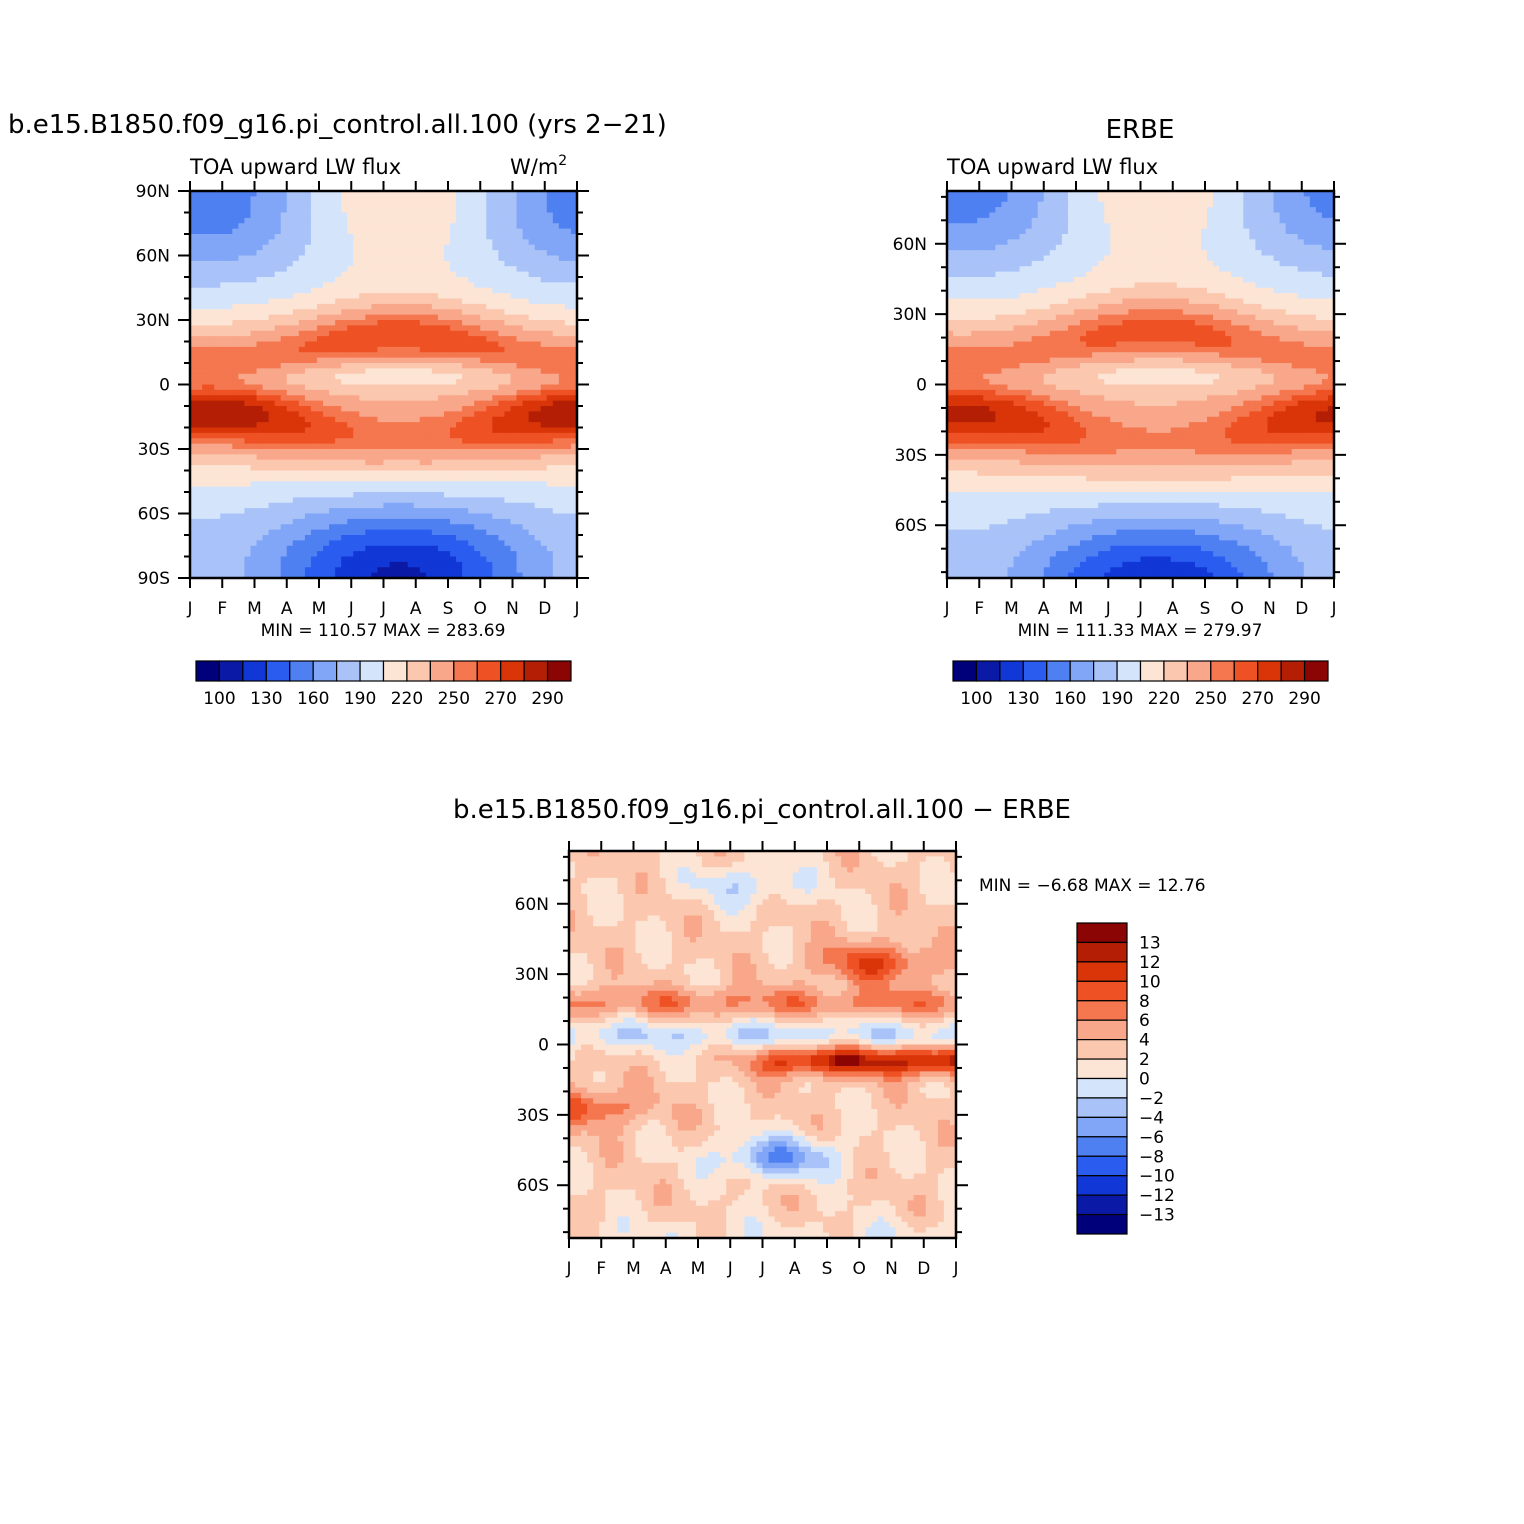  I want to click on colorbar-swatch, so click(465, 671).